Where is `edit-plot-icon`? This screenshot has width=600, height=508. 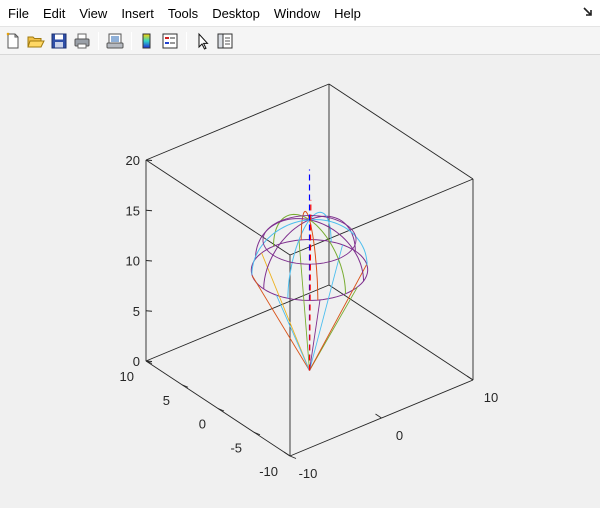
edit-plot-icon is located at coordinates (203, 41).